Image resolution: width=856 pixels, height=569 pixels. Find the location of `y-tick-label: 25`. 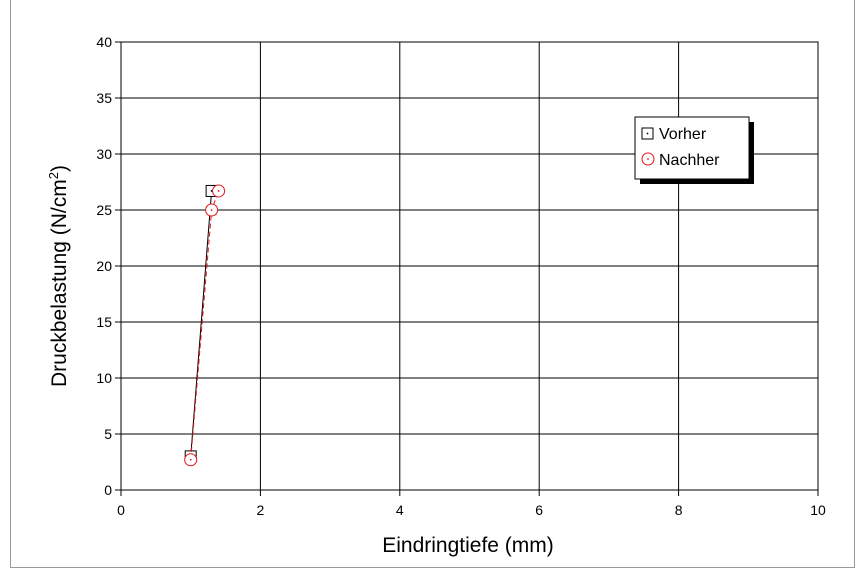

y-tick-label: 25 is located at coordinates (104, 210).